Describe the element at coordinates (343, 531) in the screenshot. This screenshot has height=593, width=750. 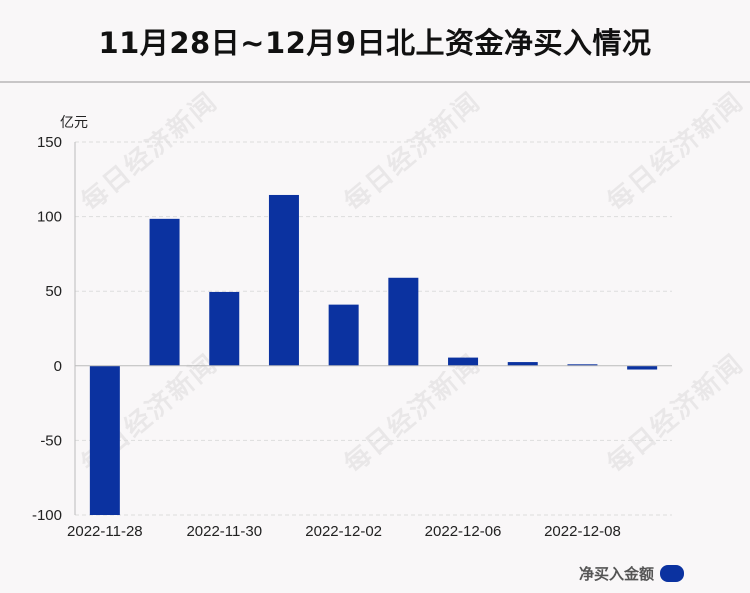
I see `x-tick-label: 2022-12-02` at that location.